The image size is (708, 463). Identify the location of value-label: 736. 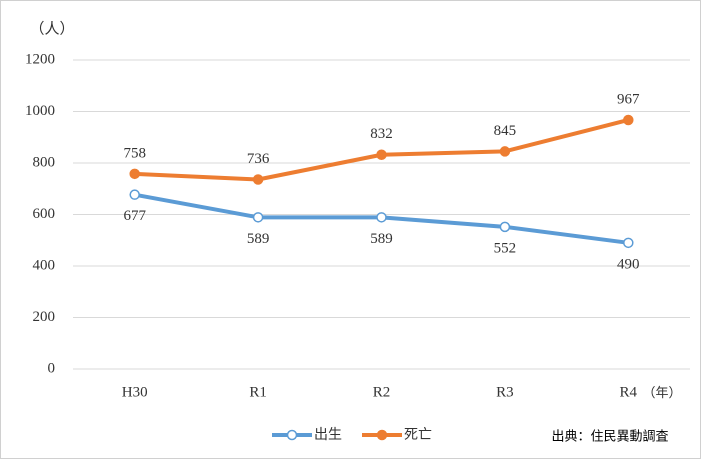
(258, 159).